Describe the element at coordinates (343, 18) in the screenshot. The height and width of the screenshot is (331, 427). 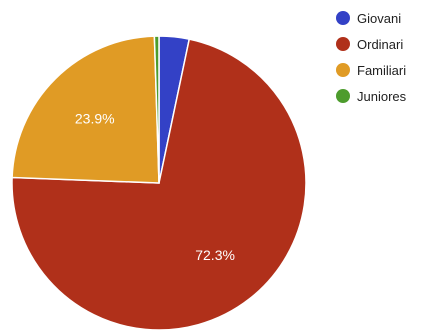
I see `legend-swatch-giovani` at that location.